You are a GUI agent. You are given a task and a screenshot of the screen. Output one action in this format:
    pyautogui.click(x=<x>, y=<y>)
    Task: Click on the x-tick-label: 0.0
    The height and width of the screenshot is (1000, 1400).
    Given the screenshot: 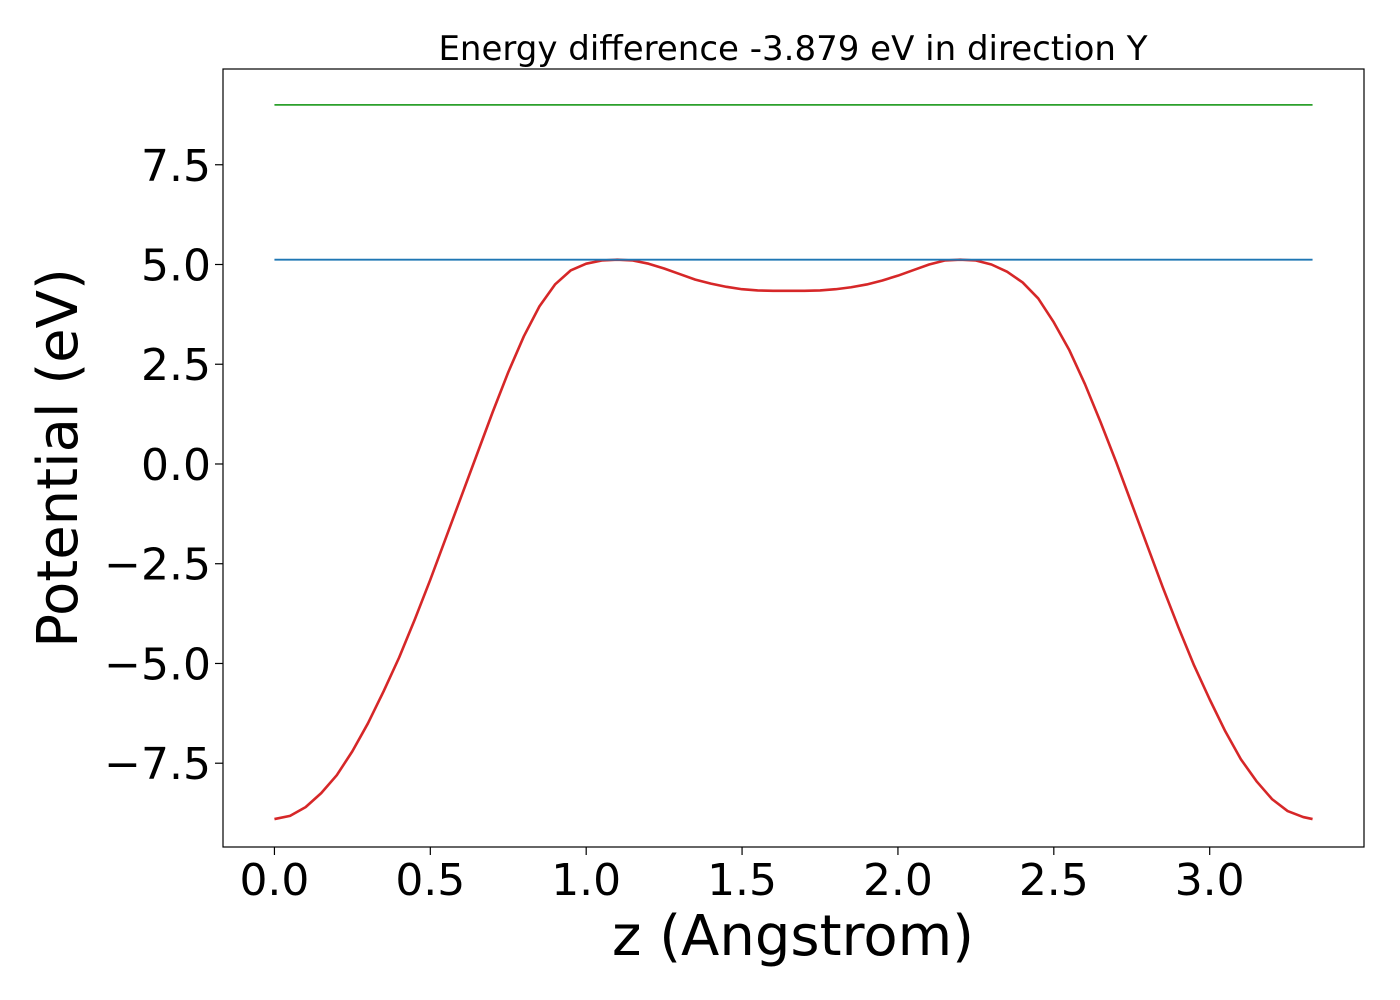 What is the action you would take?
    pyautogui.click(x=274, y=880)
    